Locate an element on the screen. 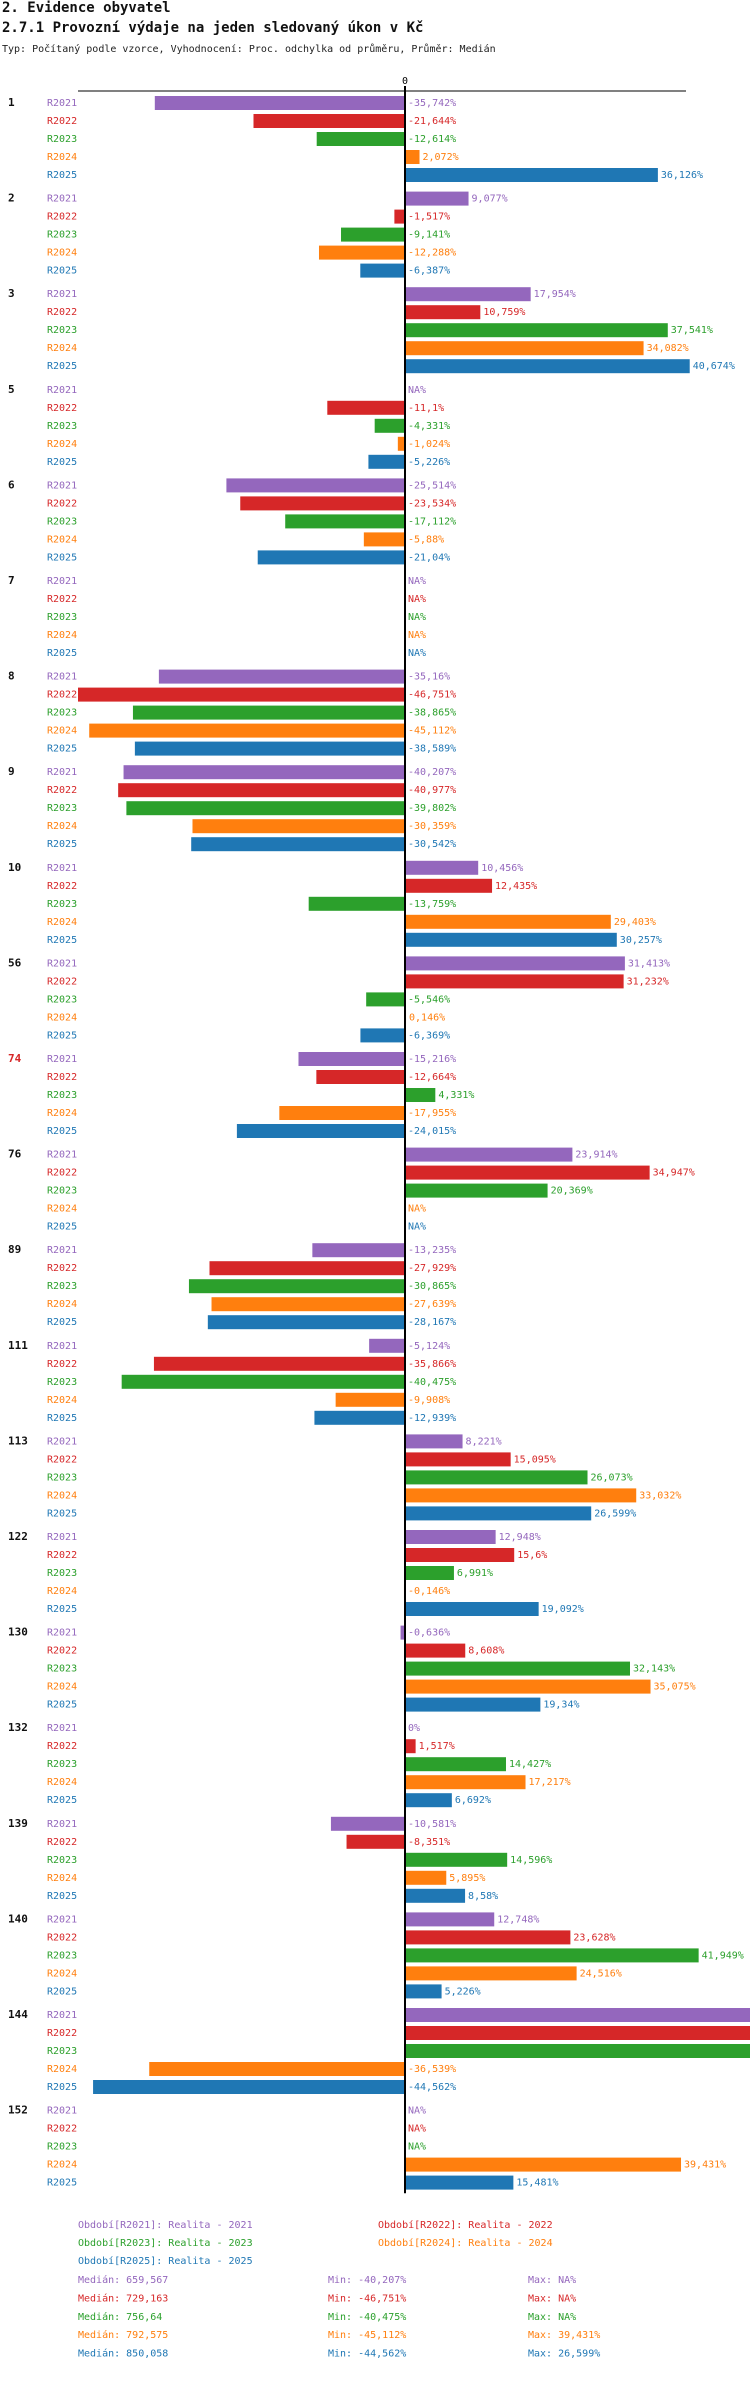 This screenshot has height=2384, width=750. bar-3-R2025 is located at coordinates (547, 366).